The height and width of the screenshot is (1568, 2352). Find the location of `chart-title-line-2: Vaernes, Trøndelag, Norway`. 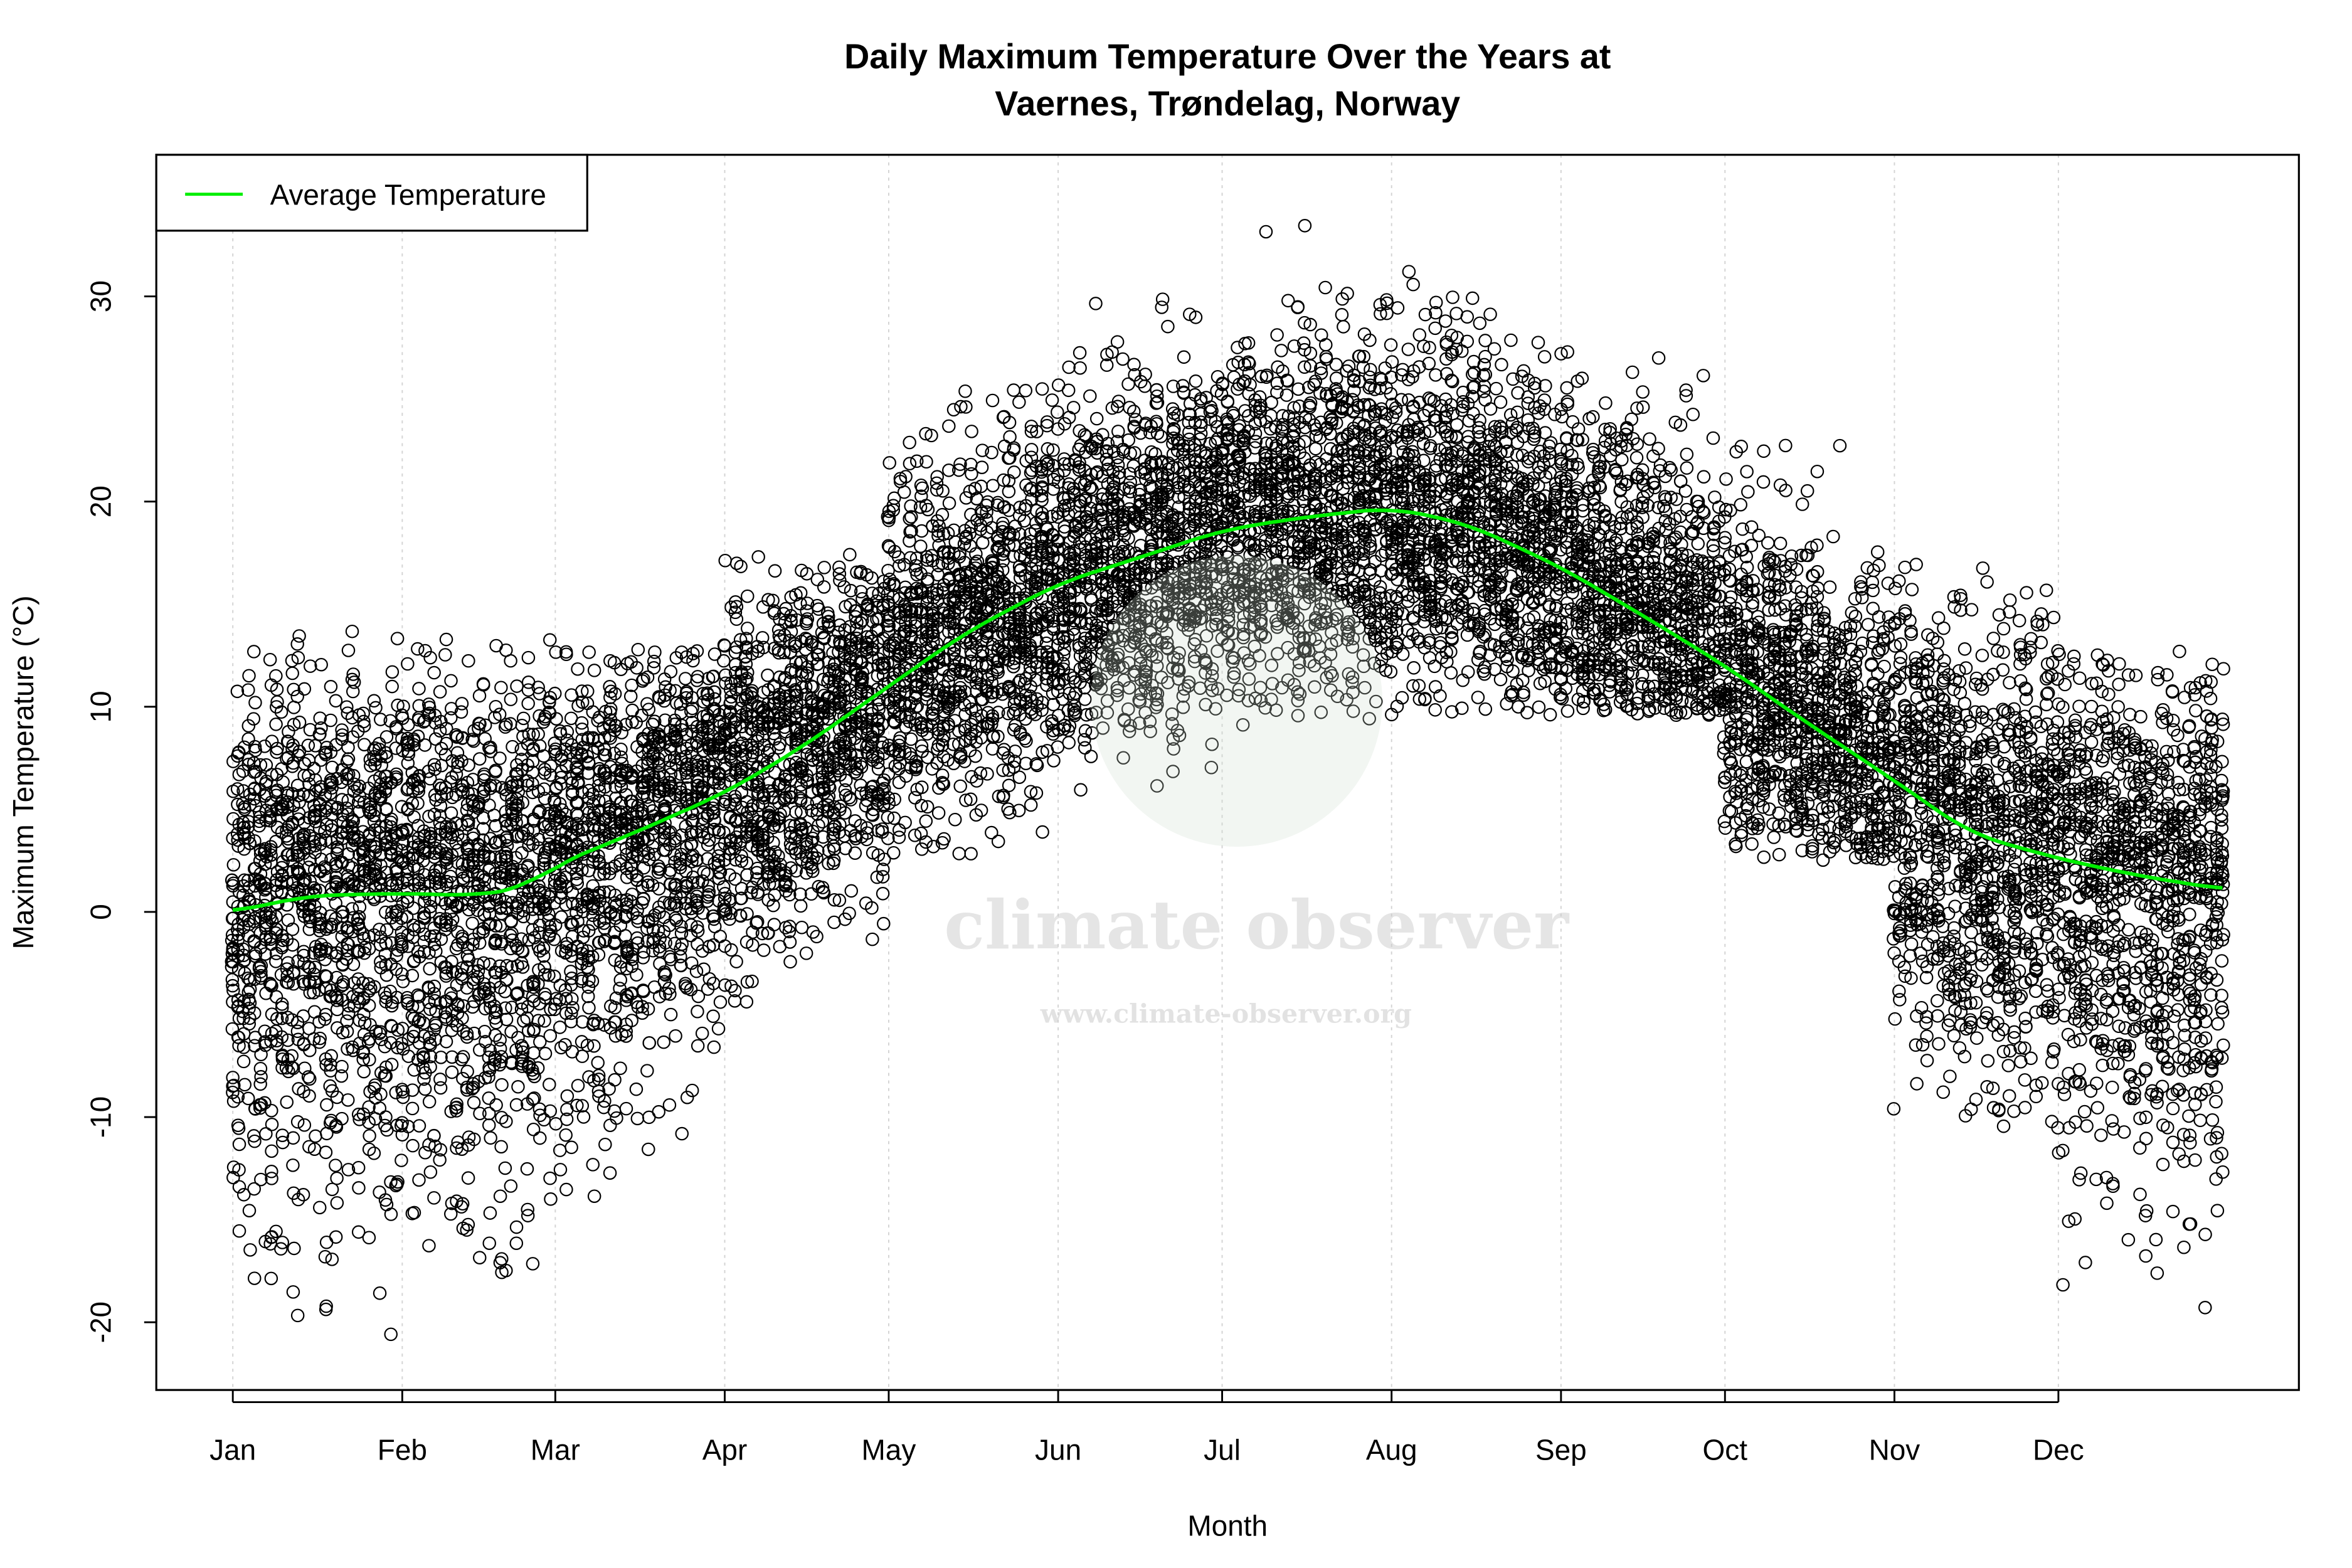

chart-title-line-2: Vaernes, Trøndelag, Norway is located at coordinates (1227, 103).